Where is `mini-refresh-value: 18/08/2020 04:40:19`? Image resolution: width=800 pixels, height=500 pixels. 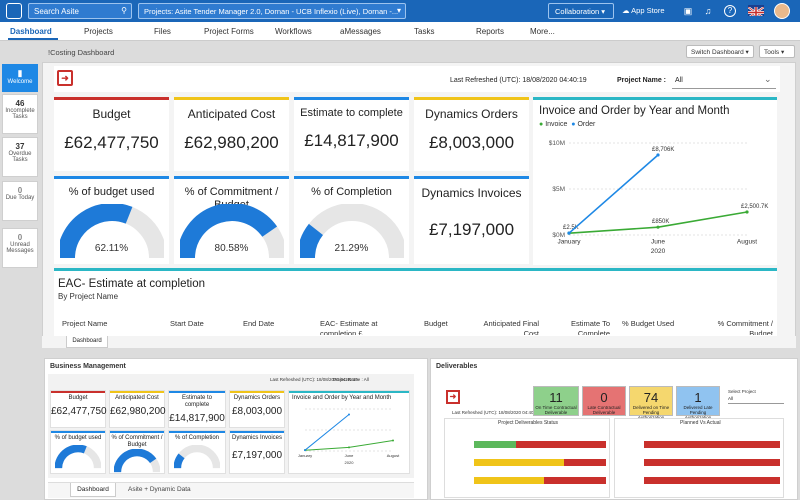 mini-refresh-value: 18/08/2020 04:40:19 is located at coordinates (337, 379).